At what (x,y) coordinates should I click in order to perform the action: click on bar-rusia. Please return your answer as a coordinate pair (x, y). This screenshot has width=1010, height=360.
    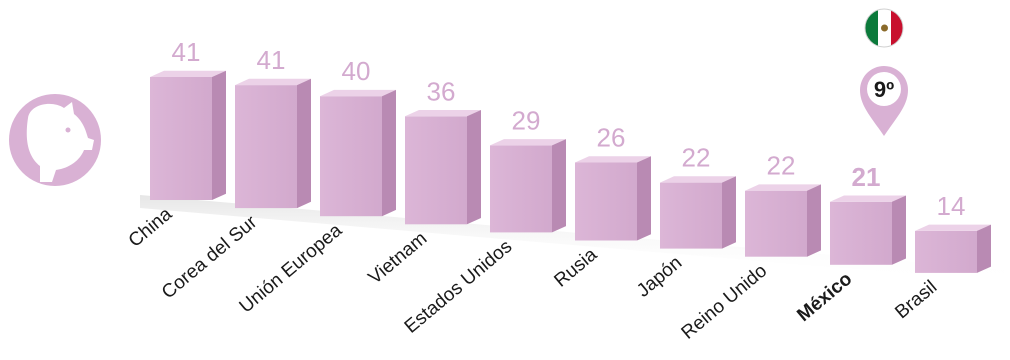
    Looking at the image, I should click on (613, 198).